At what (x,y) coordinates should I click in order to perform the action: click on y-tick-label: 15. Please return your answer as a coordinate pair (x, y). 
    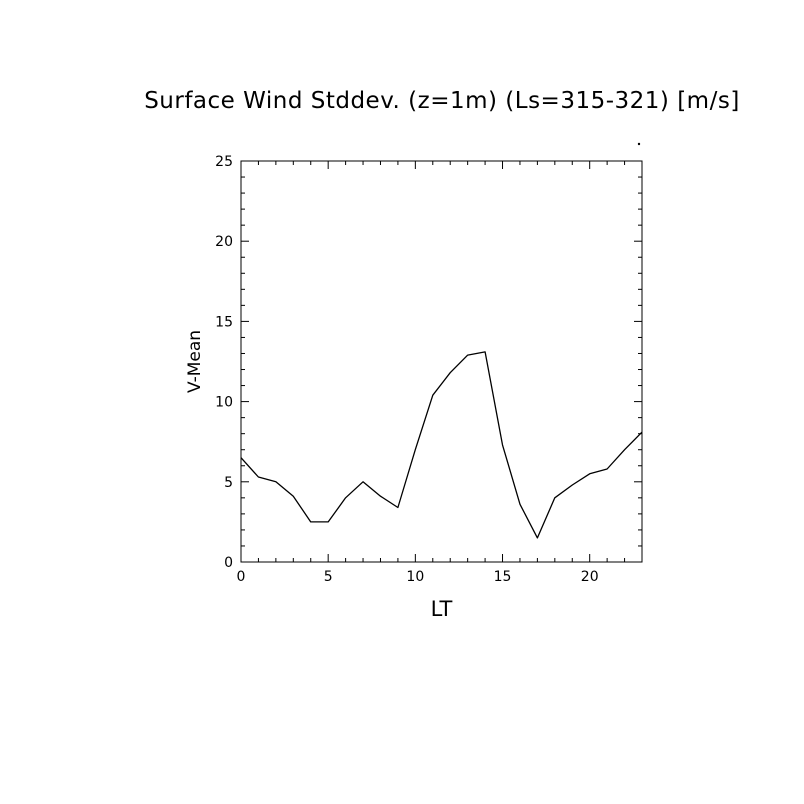
    Looking at the image, I should click on (224, 322).